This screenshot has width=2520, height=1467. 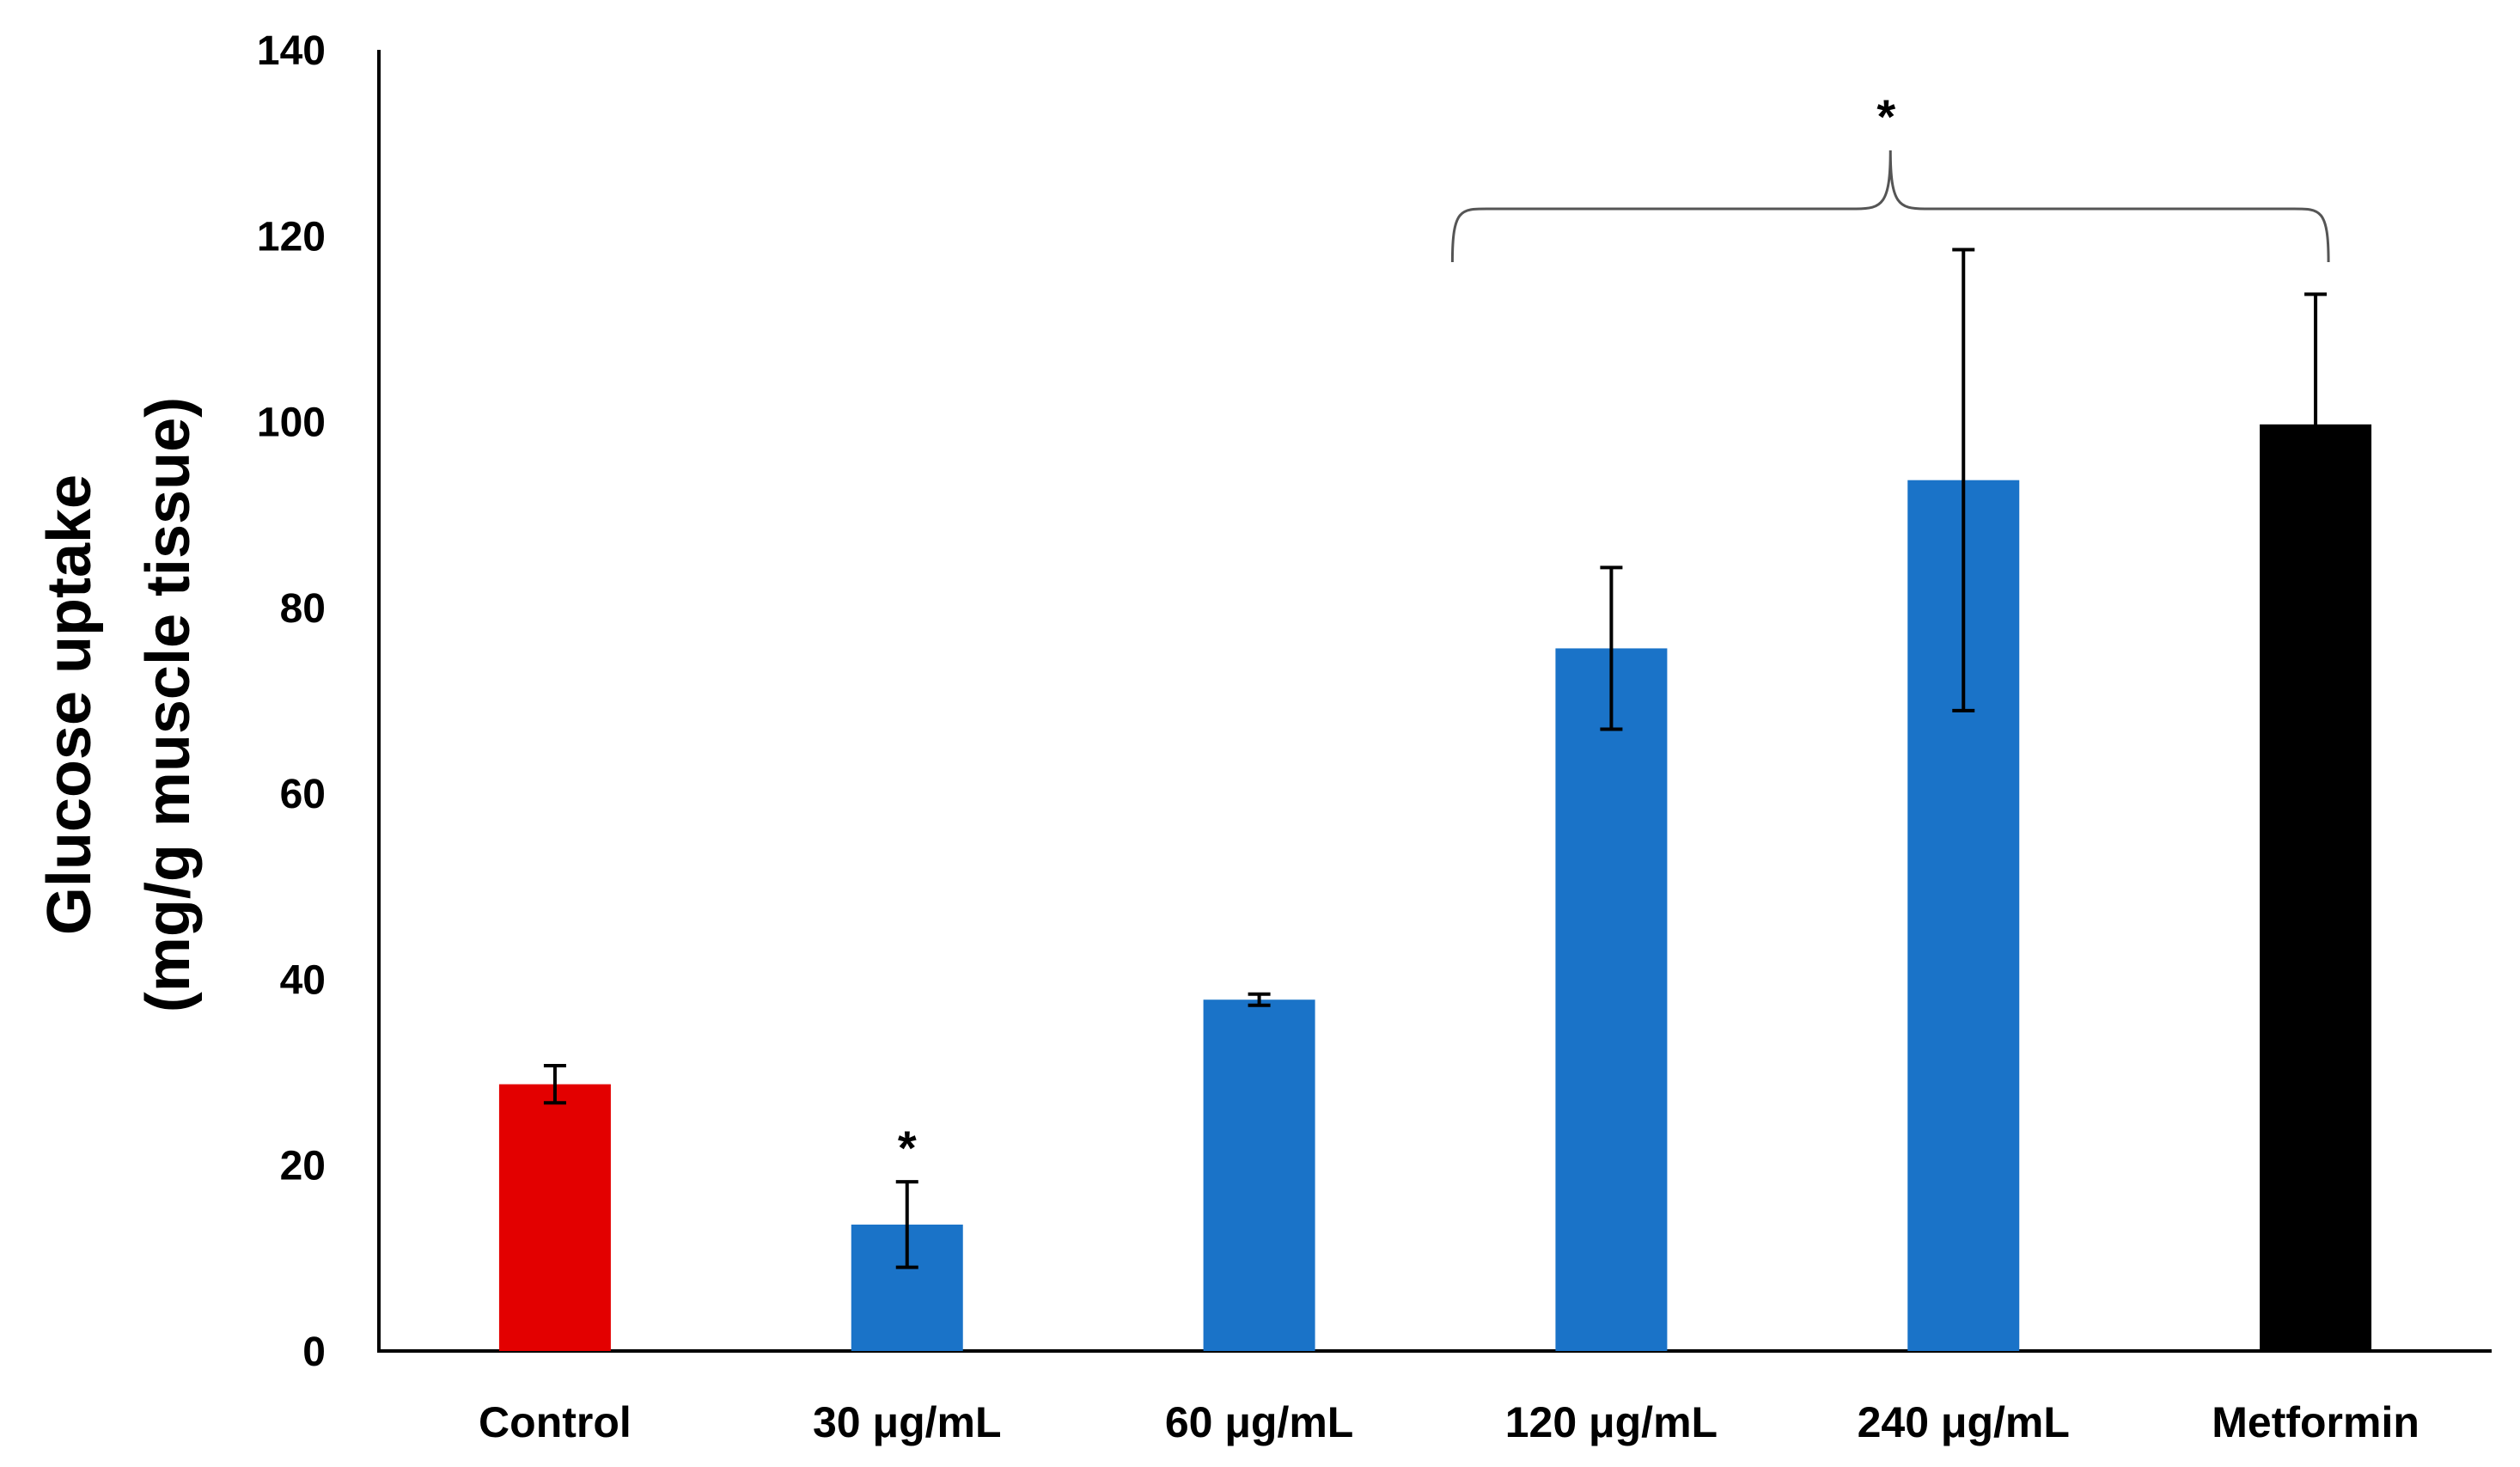 What do you see at coordinates (291, 702) in the screenshot?
I see `y-axis-ticks: 0 20 40 60 80 100 120 140` at bounding box center [291, 702].